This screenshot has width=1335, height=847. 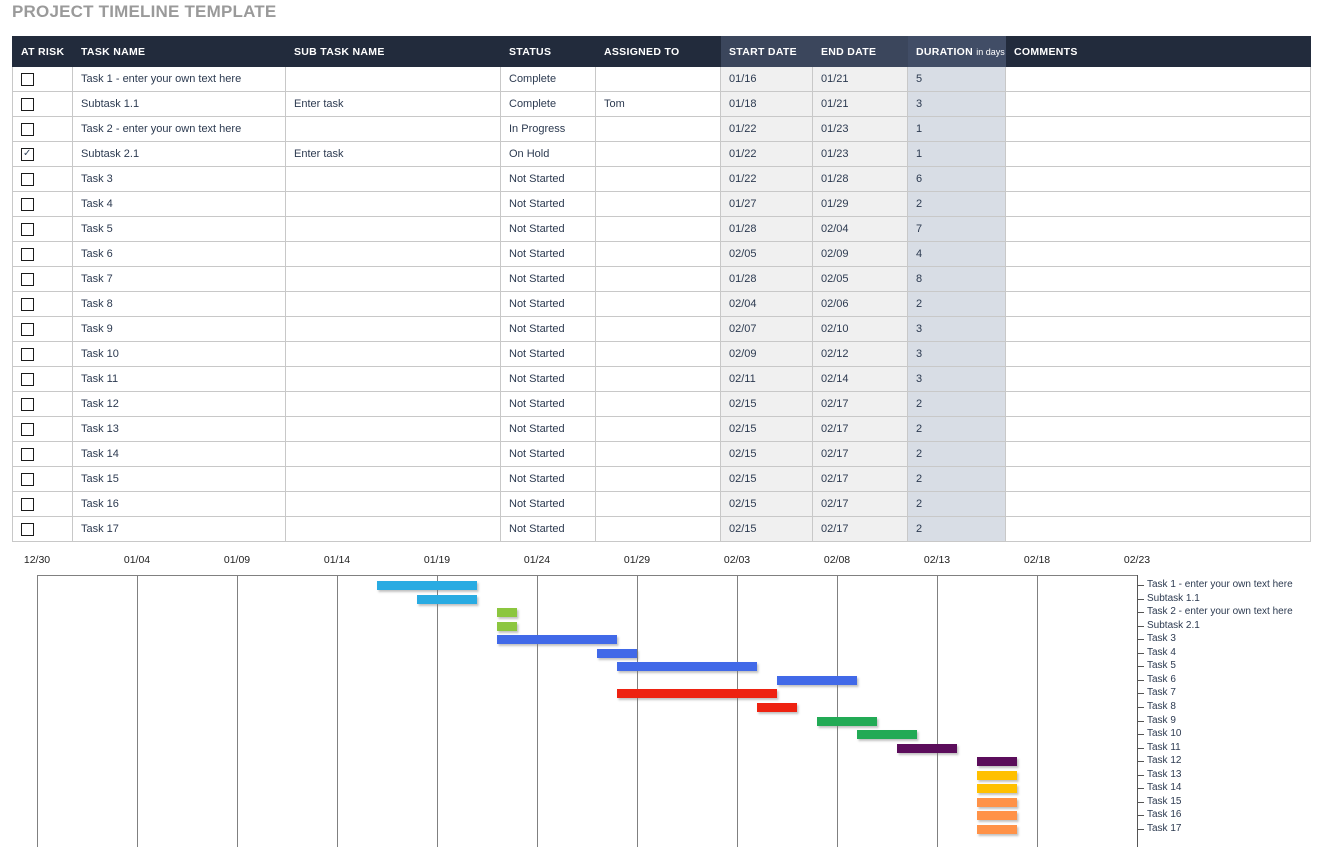 I want to click on cell-end-date: 02/14, so click(x=860, y=379).